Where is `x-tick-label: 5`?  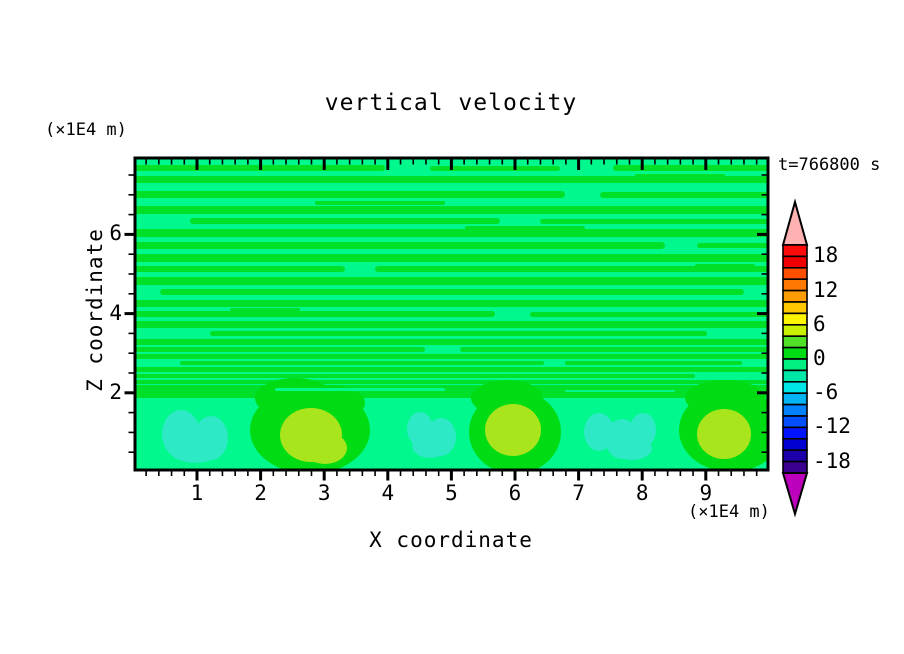
x-tick-label: 5 is located at coordinates (451, 493).